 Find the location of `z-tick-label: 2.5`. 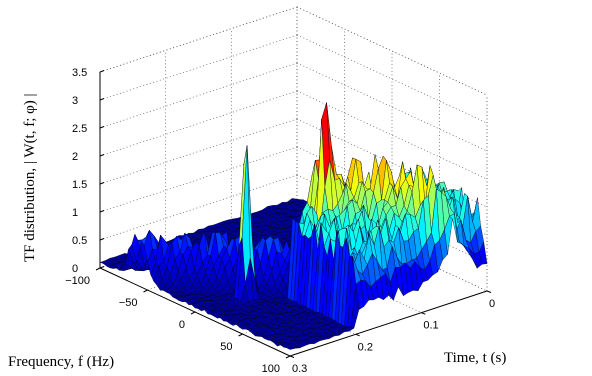

z-tick-label: 2.5 is located at coordinates (79, 129).